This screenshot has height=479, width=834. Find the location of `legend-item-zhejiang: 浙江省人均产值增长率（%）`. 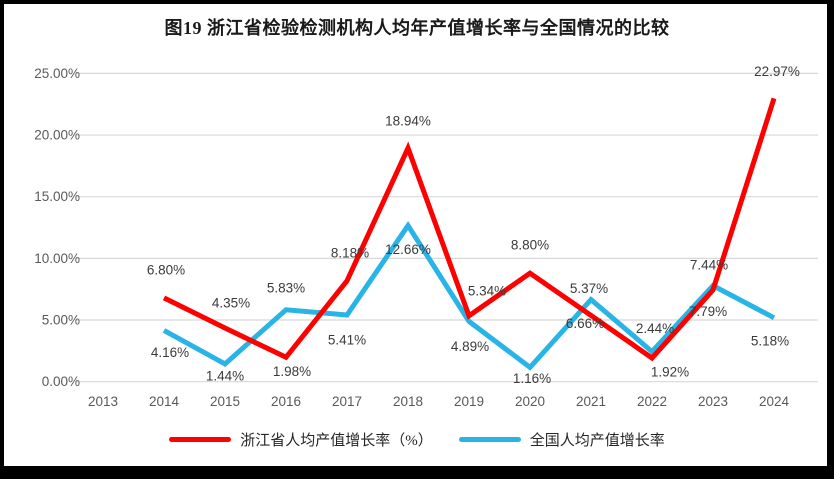

legend-item-zhejiang: 浙江省人均产值增长率（%） is located at coordinates (301, 439).